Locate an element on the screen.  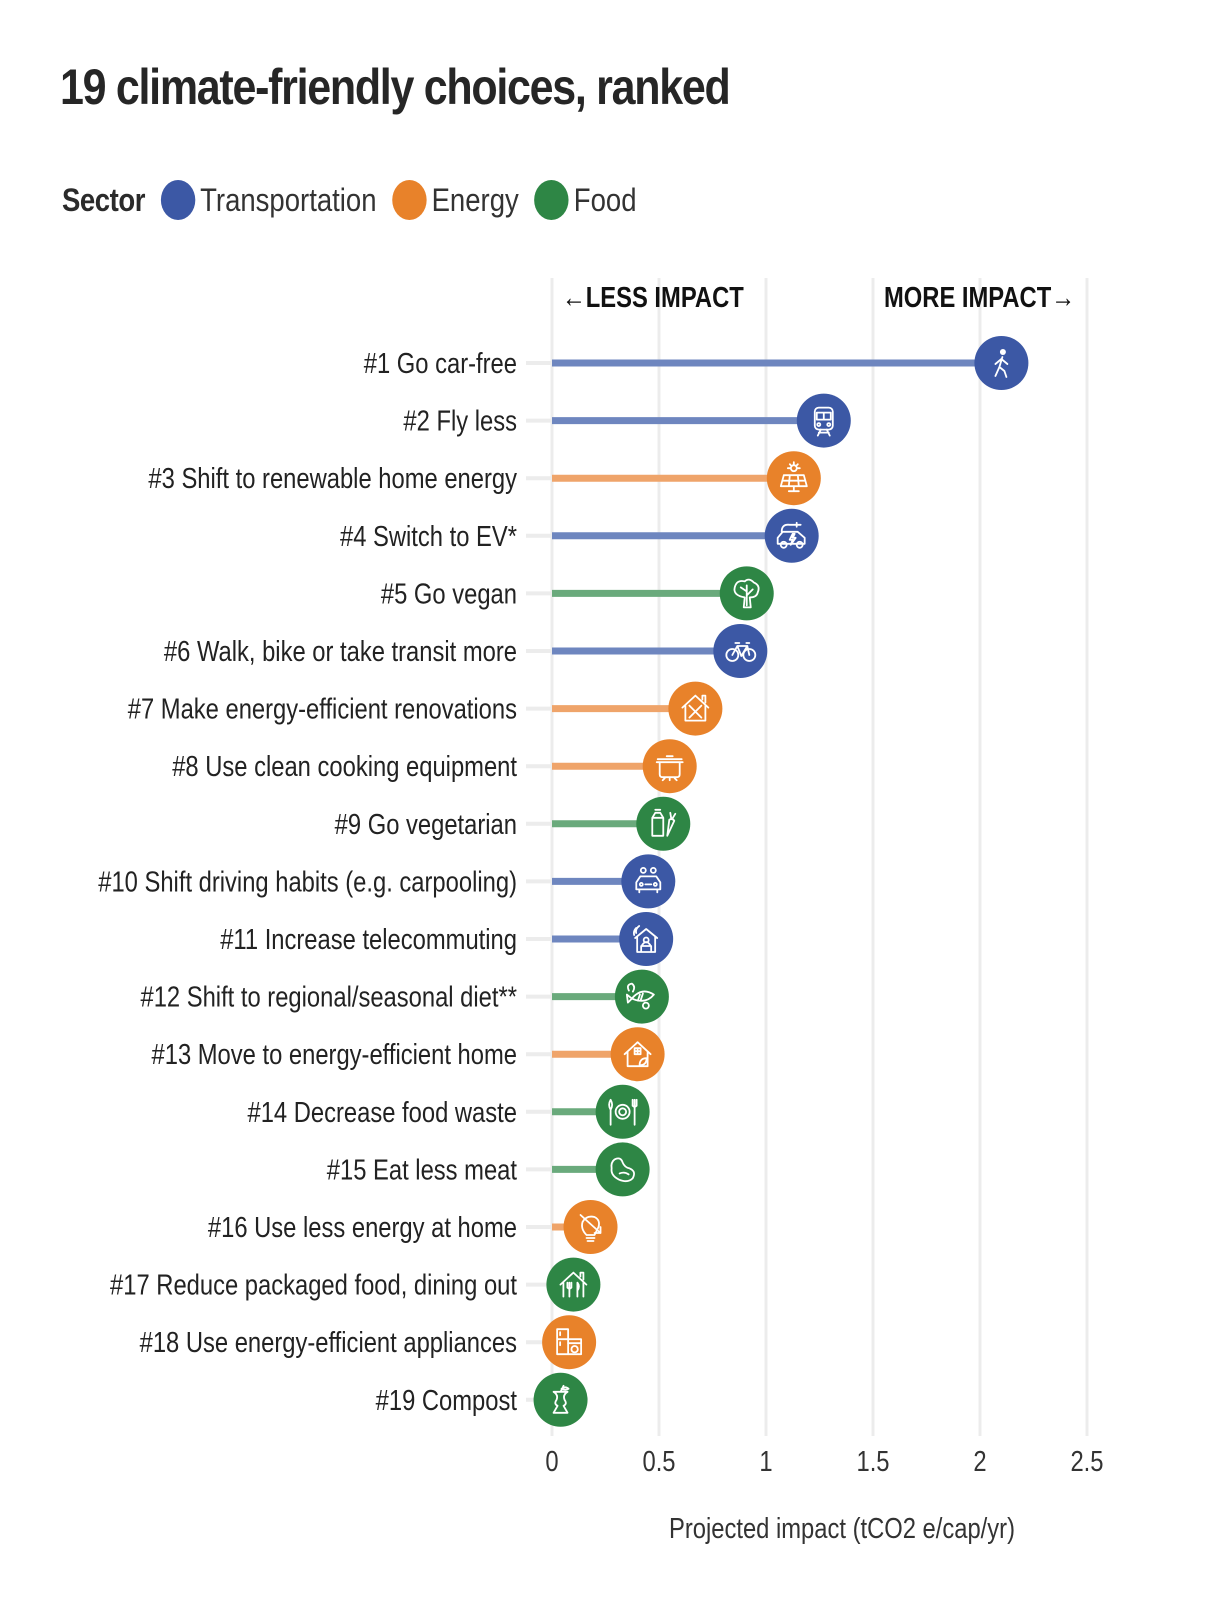
solar-panel-icon is located at coordinates (793, 477).